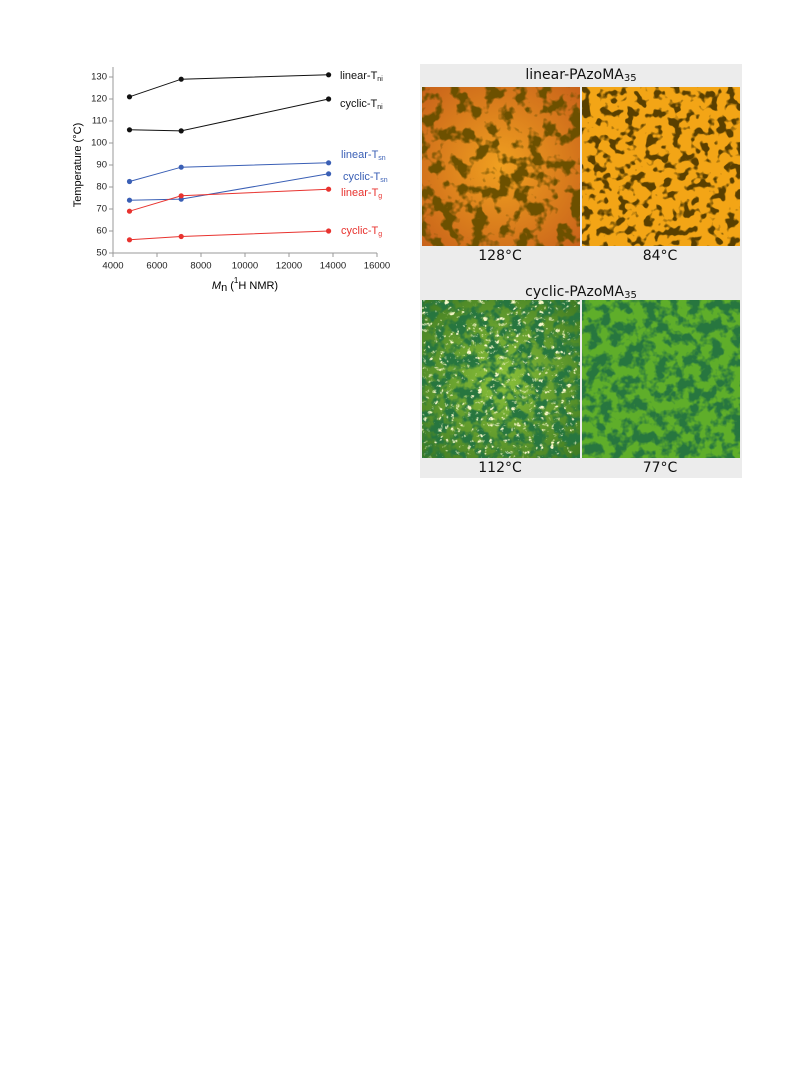 The image size is (809, 1067). I want to click on series-label: cyclic-Tg, so click(361, 231).